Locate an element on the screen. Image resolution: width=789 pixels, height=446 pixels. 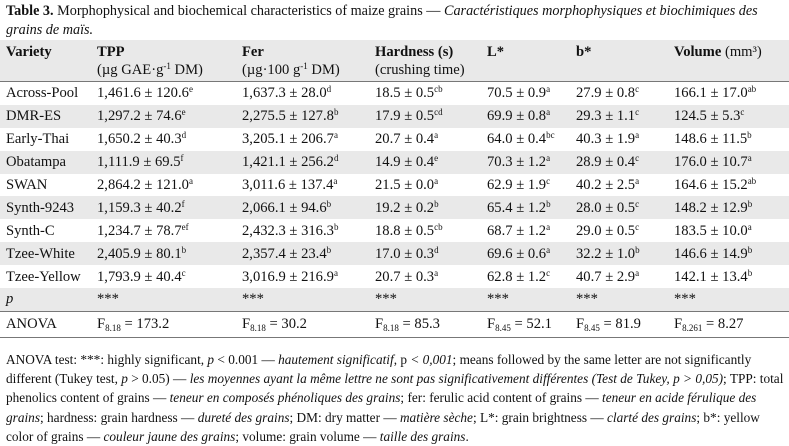
anova-f: F is located at coordinates (379, 324).